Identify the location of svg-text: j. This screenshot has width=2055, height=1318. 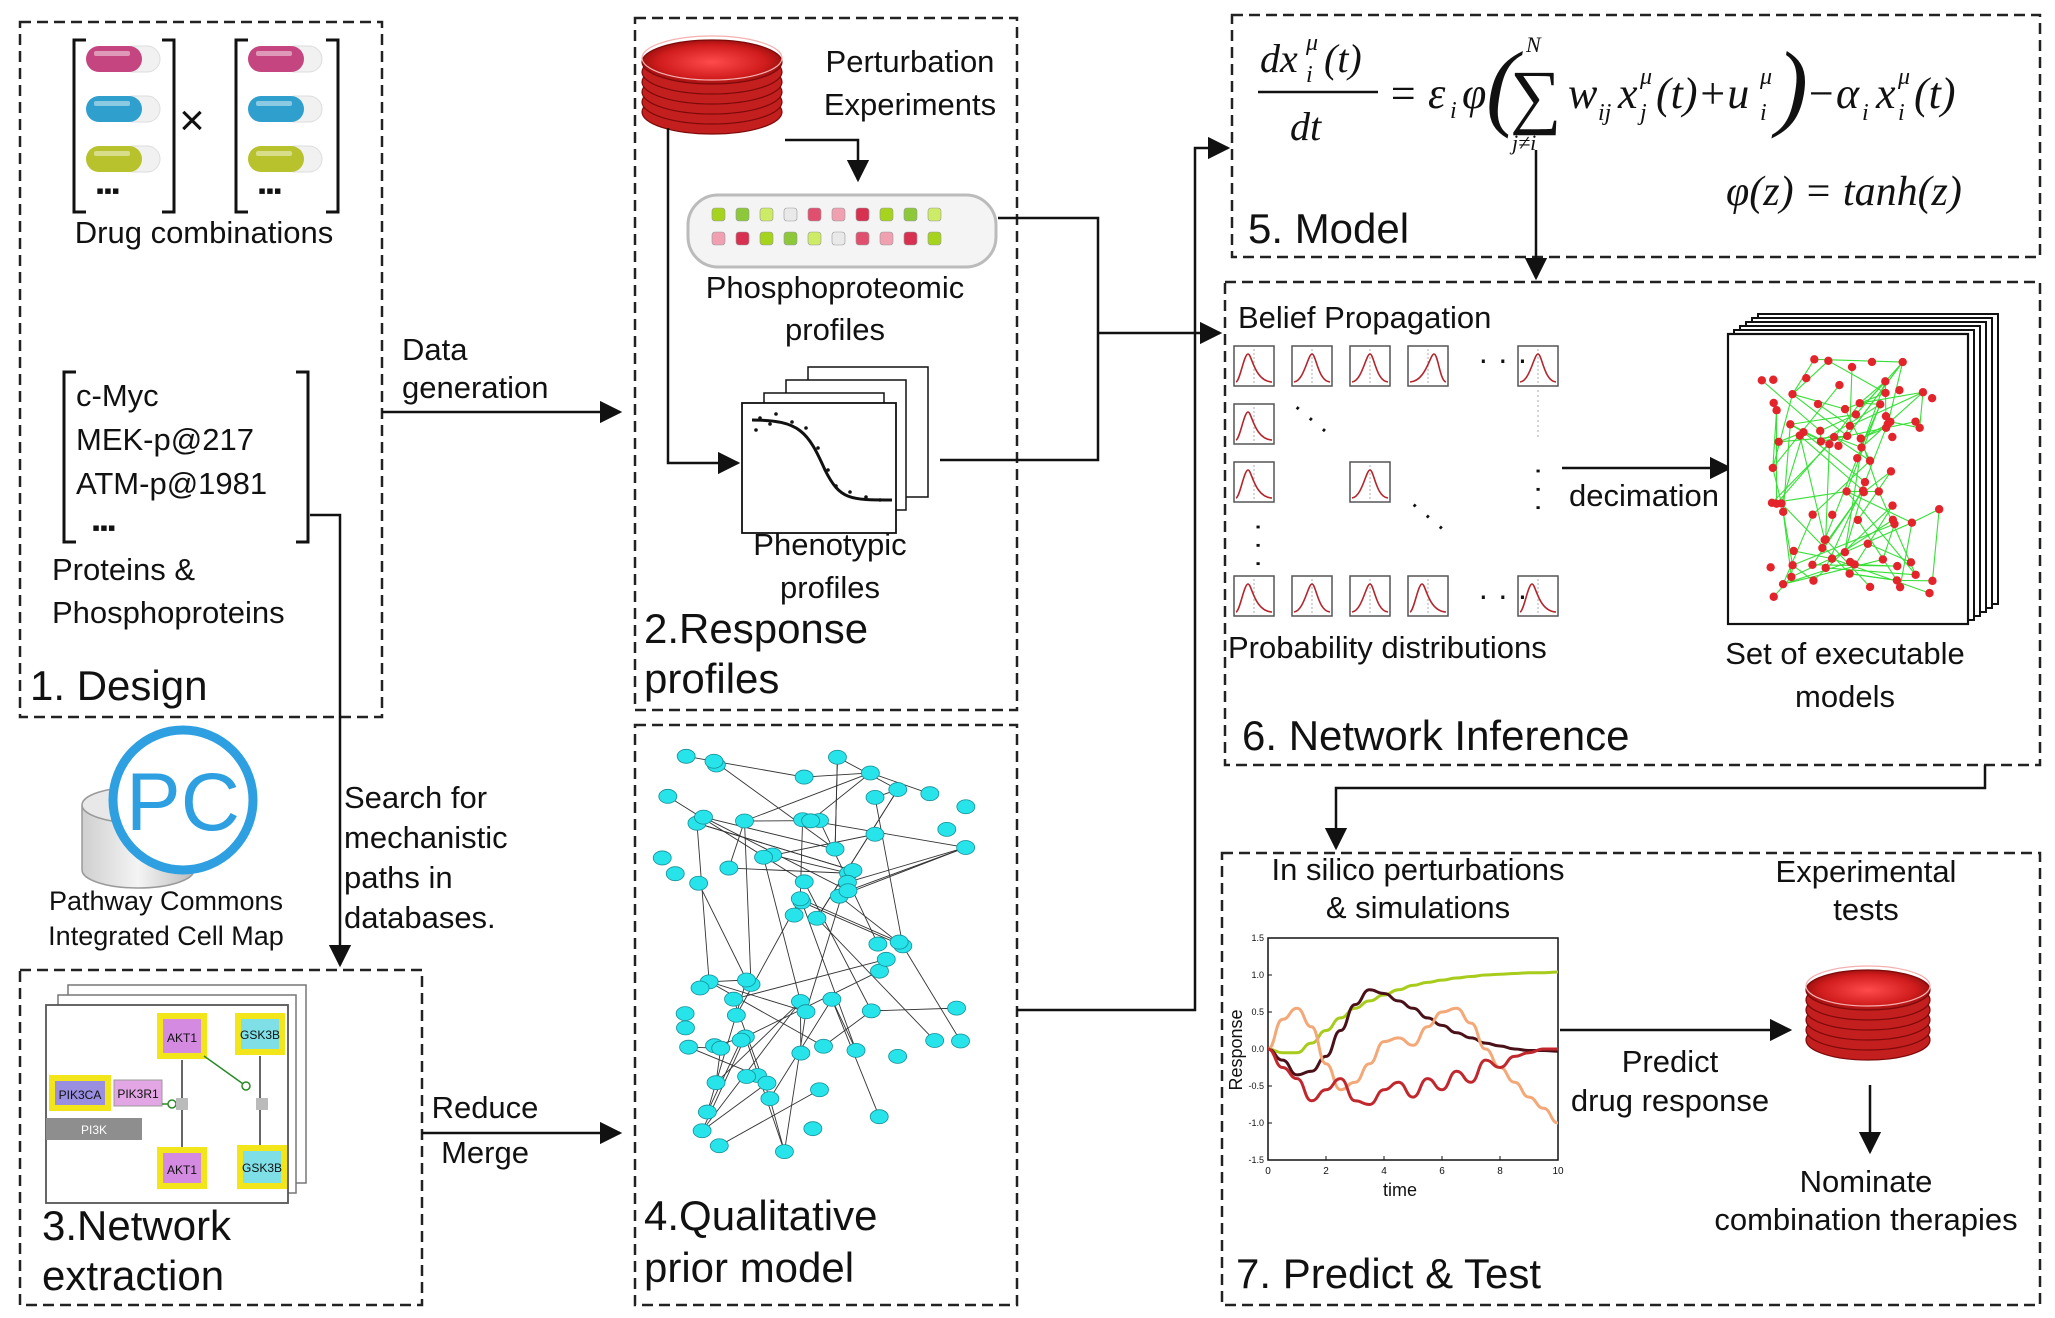
(1642, 113).